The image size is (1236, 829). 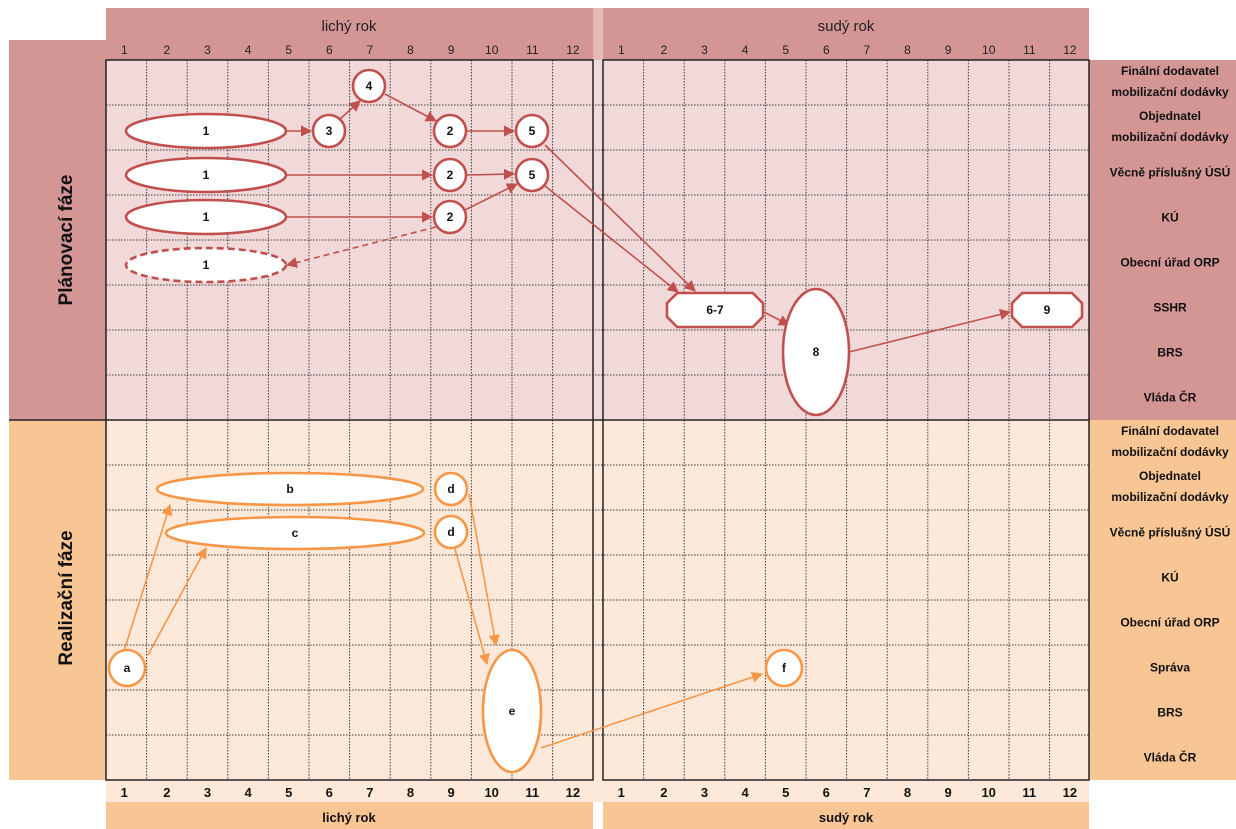 What do you see at coordinates (1169, 217) in the screenshot?
I see `planning-role-3: KÚ` at bounding box center [1169, 217].